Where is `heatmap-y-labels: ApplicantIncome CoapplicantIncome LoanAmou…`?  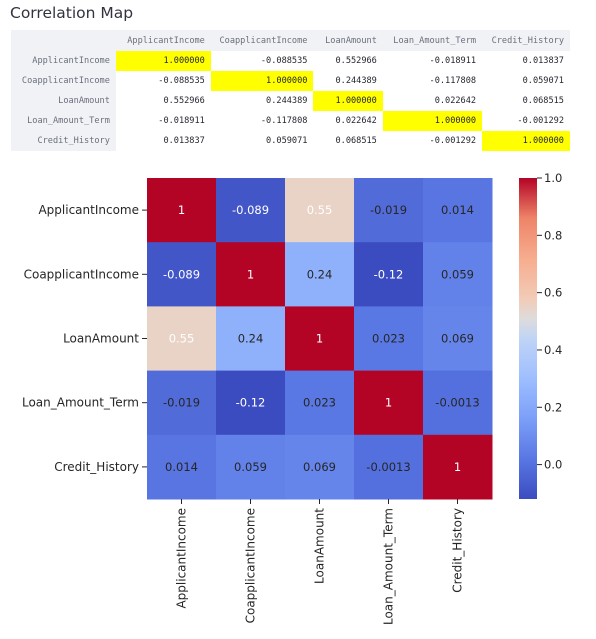 heatmap-y-labels: ApplicantIncome CoapplicantIncome LoanAmou… is located at coordinates (84, 338).